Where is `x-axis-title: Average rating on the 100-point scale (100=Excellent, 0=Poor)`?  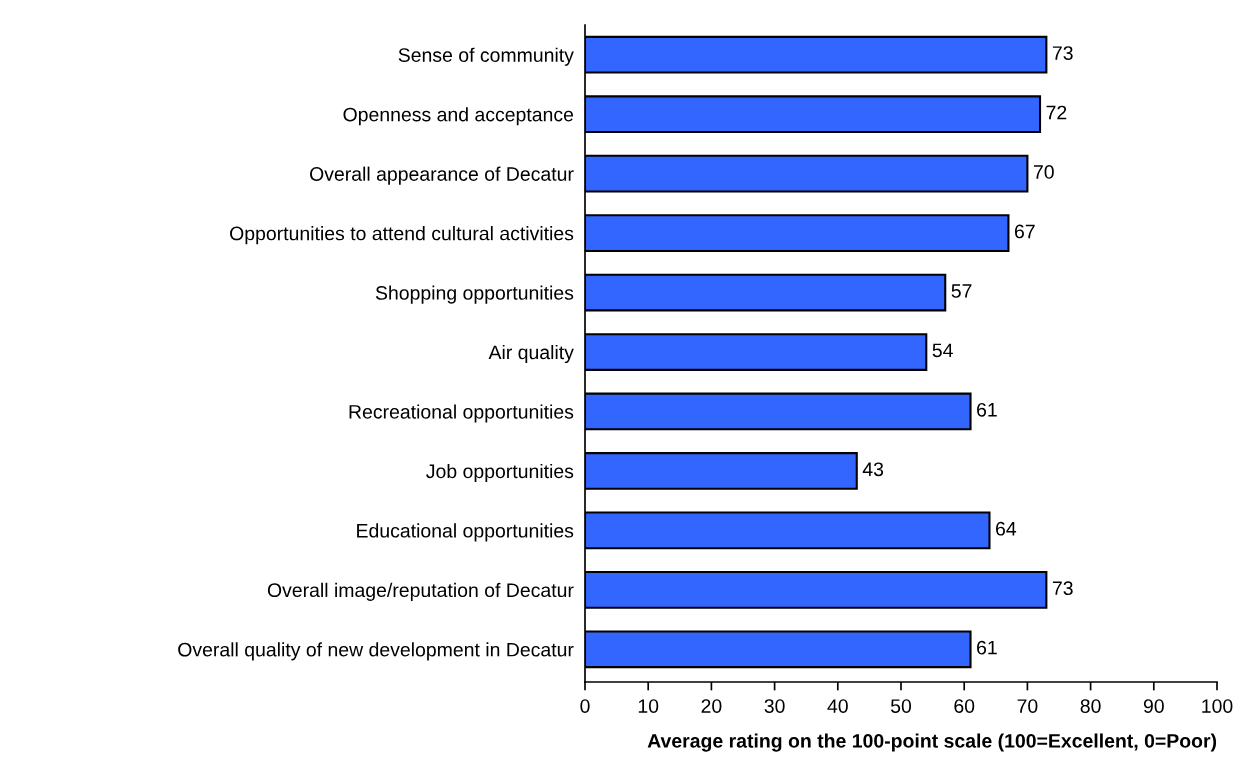
x-axis-title: Average rating on the 100-point scale (100=Excellent, 0=Poor) is located at coordinates (932, 742).